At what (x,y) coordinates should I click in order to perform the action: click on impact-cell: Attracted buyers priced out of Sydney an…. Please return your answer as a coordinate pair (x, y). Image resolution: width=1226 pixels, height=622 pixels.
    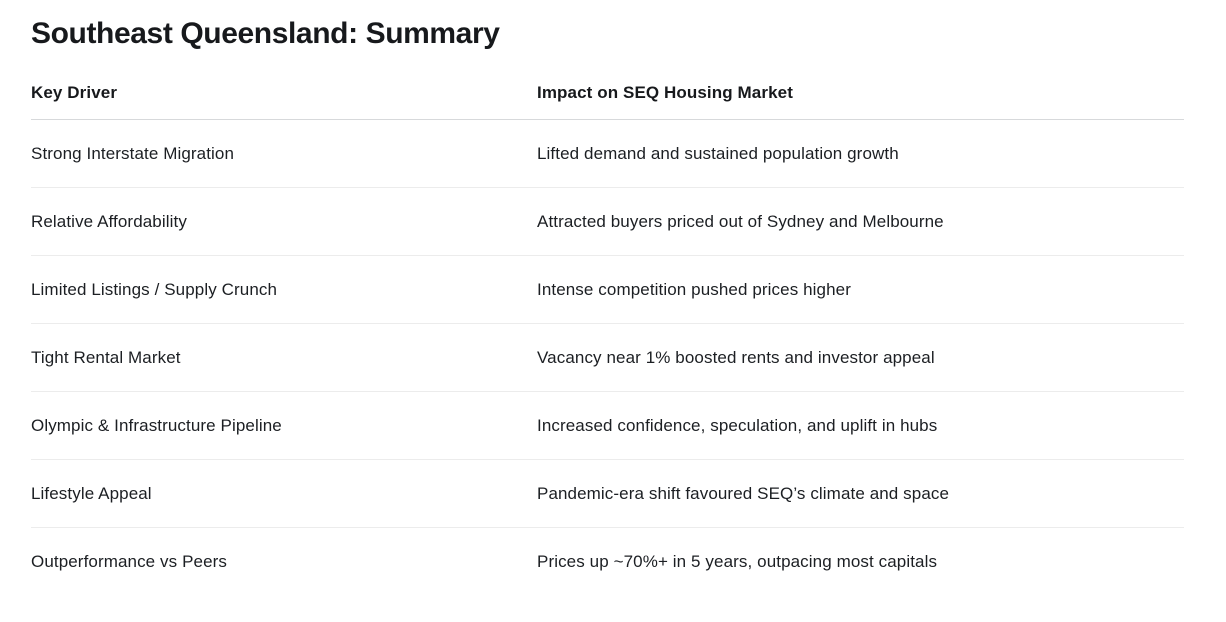
    Looking at the image, I should click on (860, 221).